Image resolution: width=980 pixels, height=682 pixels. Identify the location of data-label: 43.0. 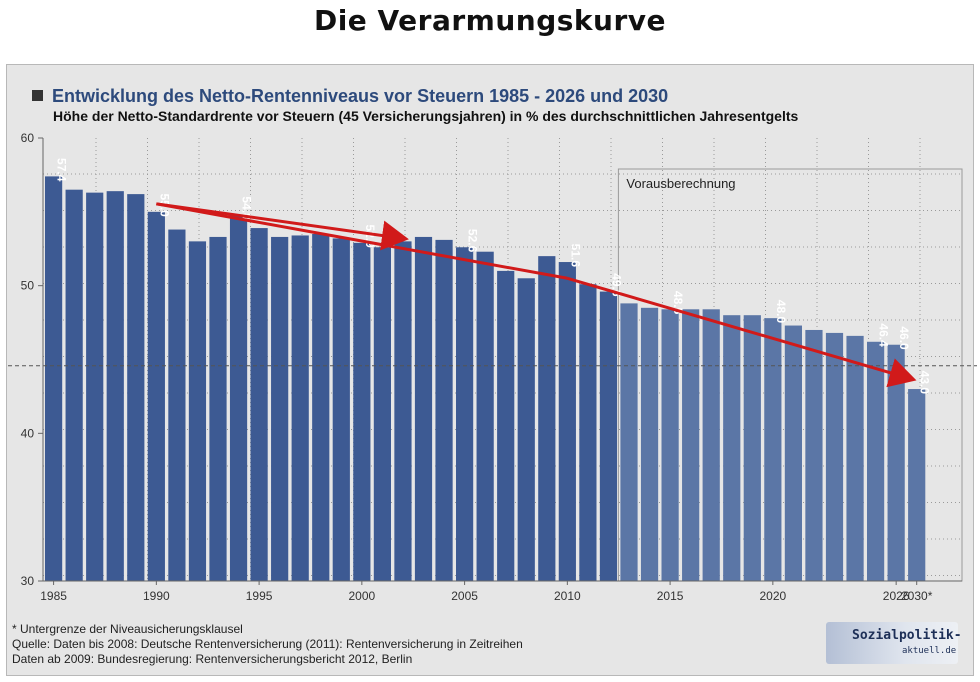
(925, 383).